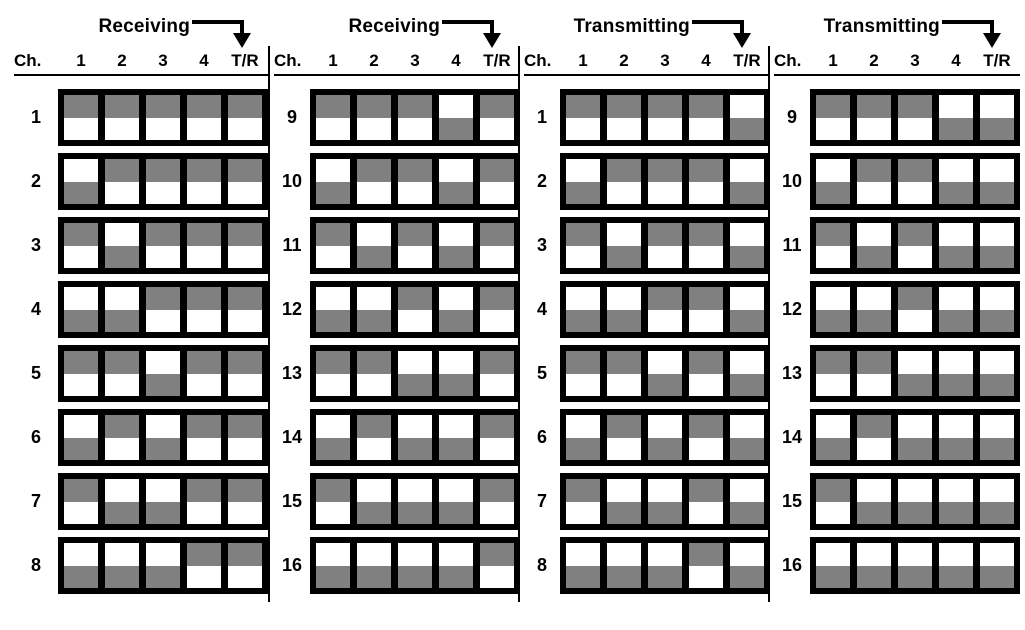 The width and height of the screenshot is (1025, 630). Describe the element at coordinates (874, 117) in the screenshot. I see `dip-switch-2-up` at that location.